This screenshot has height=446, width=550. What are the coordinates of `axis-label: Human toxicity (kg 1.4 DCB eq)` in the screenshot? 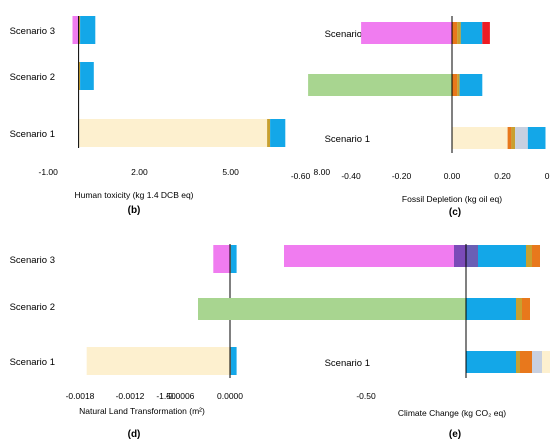 It's located at (133, 195).